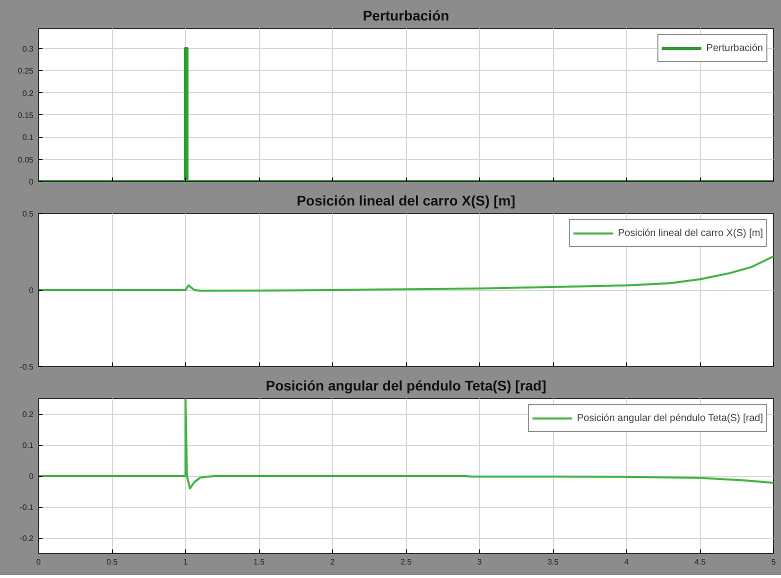 The image size is (781, 578). I want to click on chart-title: Perturbación, so click(406, 16).